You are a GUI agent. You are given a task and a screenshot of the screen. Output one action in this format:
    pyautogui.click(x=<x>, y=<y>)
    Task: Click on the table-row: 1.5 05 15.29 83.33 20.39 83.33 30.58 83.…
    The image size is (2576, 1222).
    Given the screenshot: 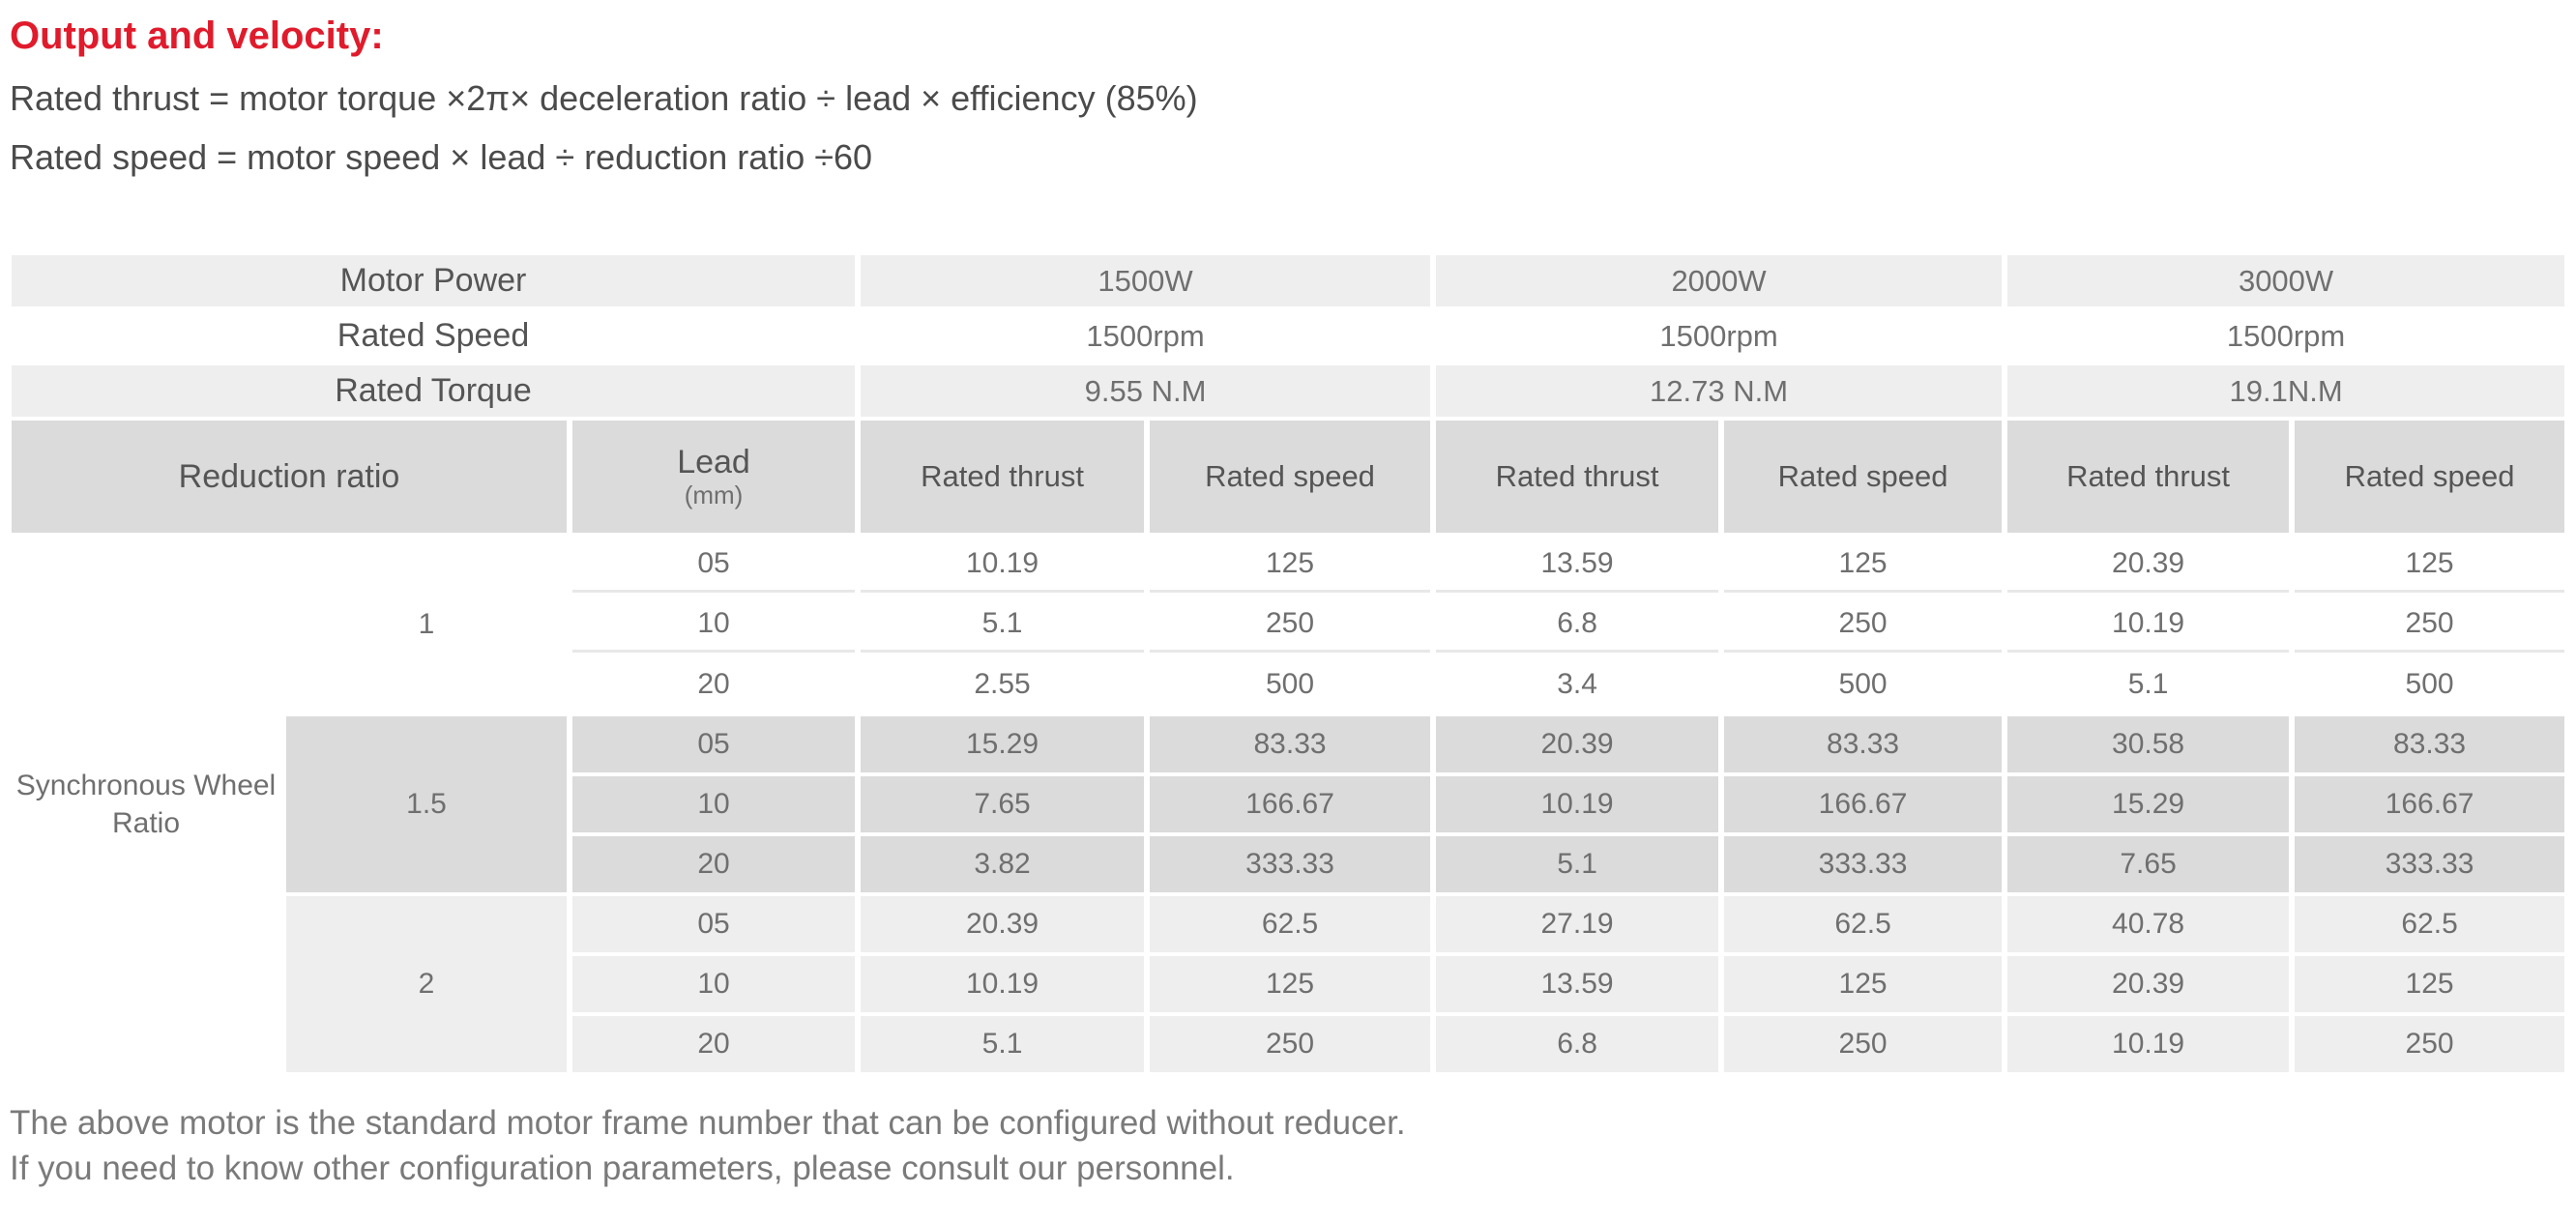 What is the action you would take?
    pyautogui.click(x=1288, y=805)
    